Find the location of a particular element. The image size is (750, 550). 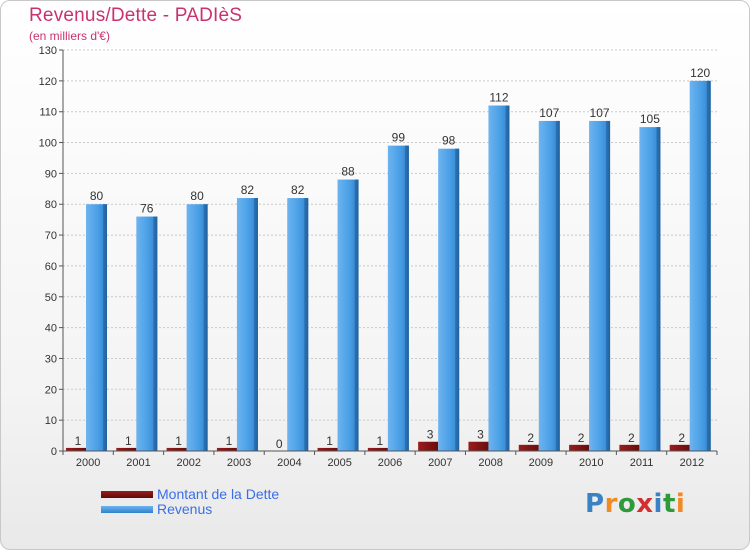

x-tick-label: 2008 is located at coordinates (490, 463).